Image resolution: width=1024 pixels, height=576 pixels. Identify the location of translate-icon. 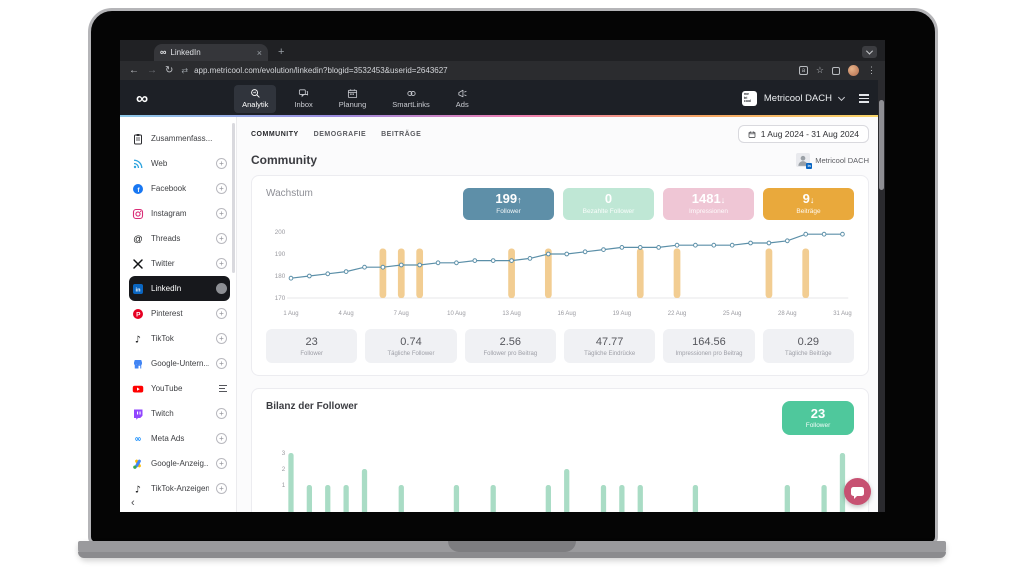
(803, 70).